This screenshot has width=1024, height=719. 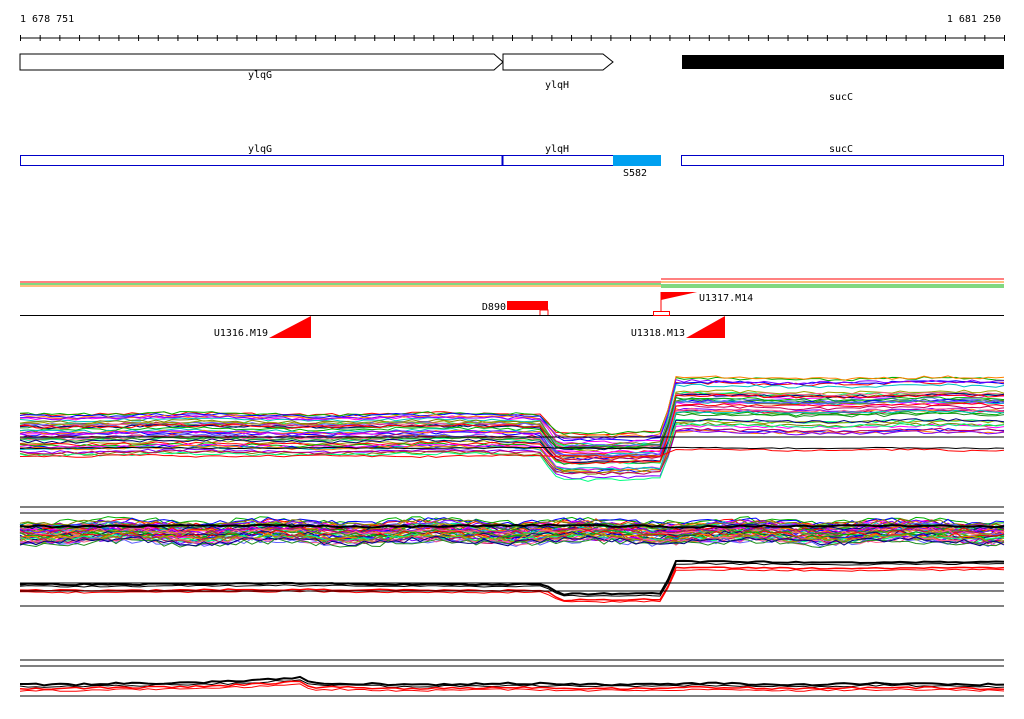 I want to click on gene-arrow-ylqG, so click(x=261, y=62).